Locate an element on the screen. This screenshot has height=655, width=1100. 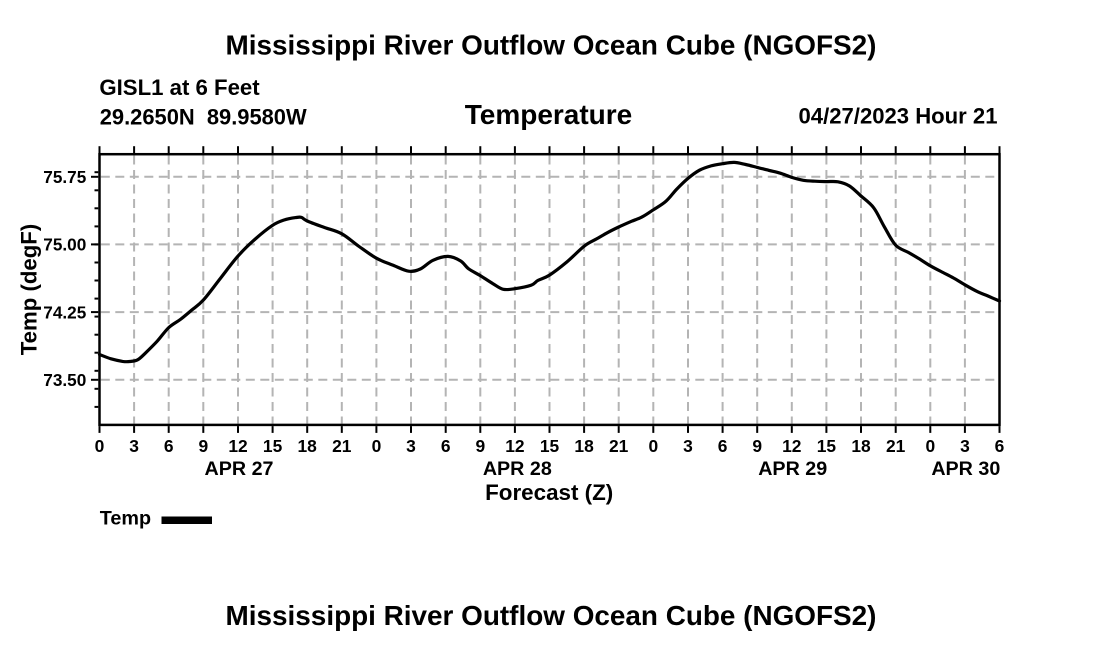
svg-text: APR 27 is located at coordinates (239, 469).